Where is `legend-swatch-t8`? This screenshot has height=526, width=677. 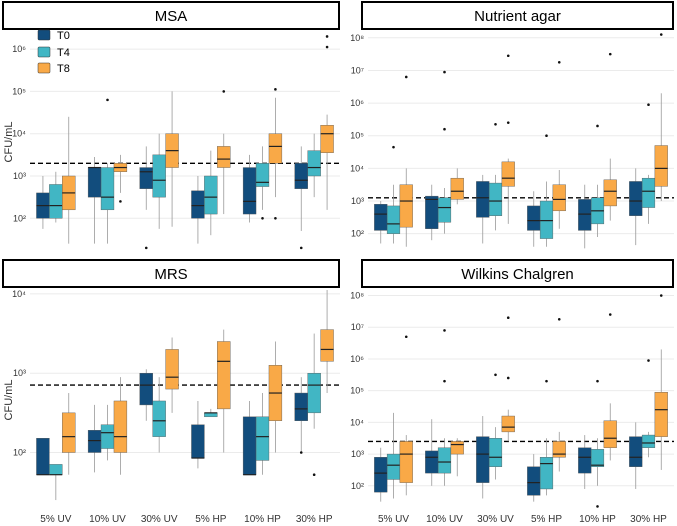 legend-swatch-t8 is located at coordinates (44, 68).